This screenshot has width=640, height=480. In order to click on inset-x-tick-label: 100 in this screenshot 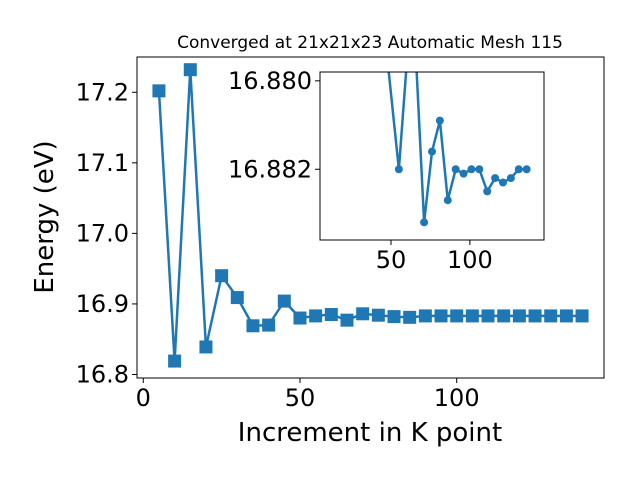, I will do `click(470, 260)`.